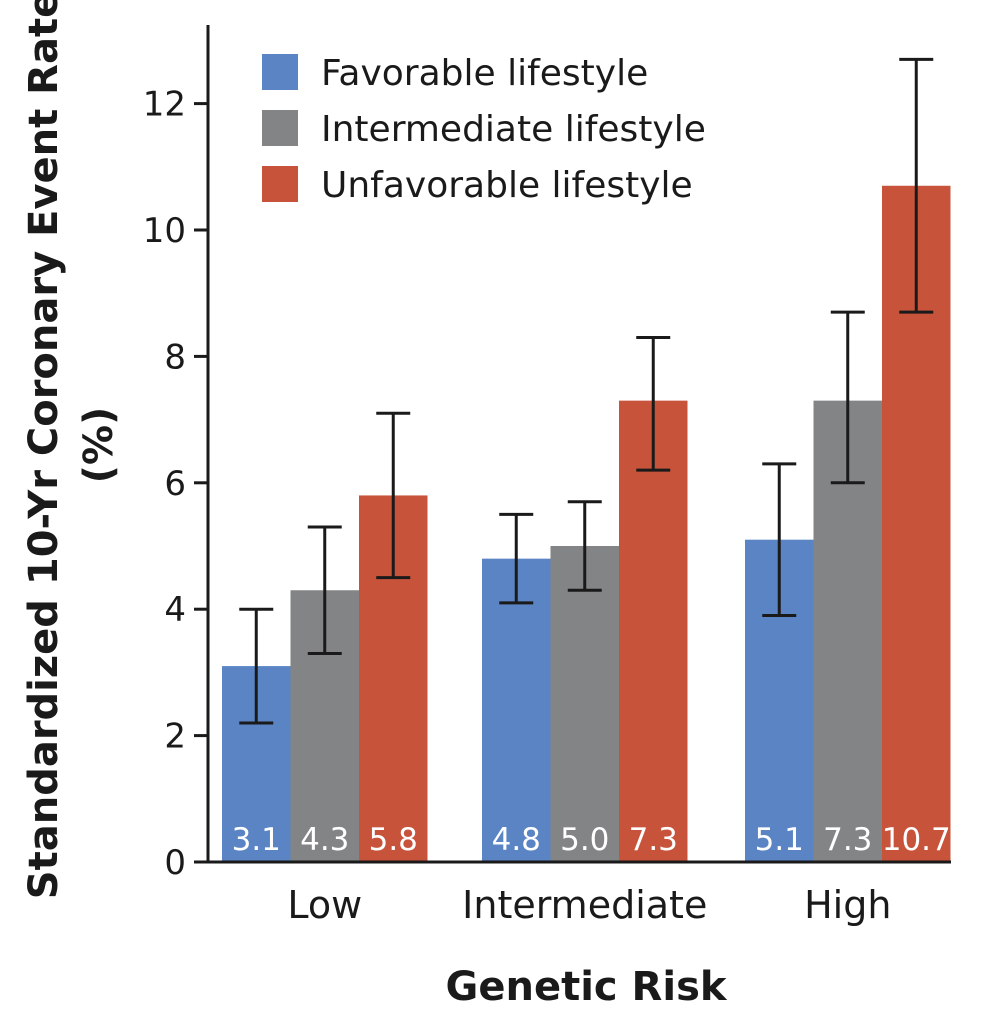 Image resolution: width=991 pixels, height=1023 pixels. What do you see at coordinates (175, 357) in the screenshot?
I see `y-tick-label: 8` at bounding box center [175, 357].